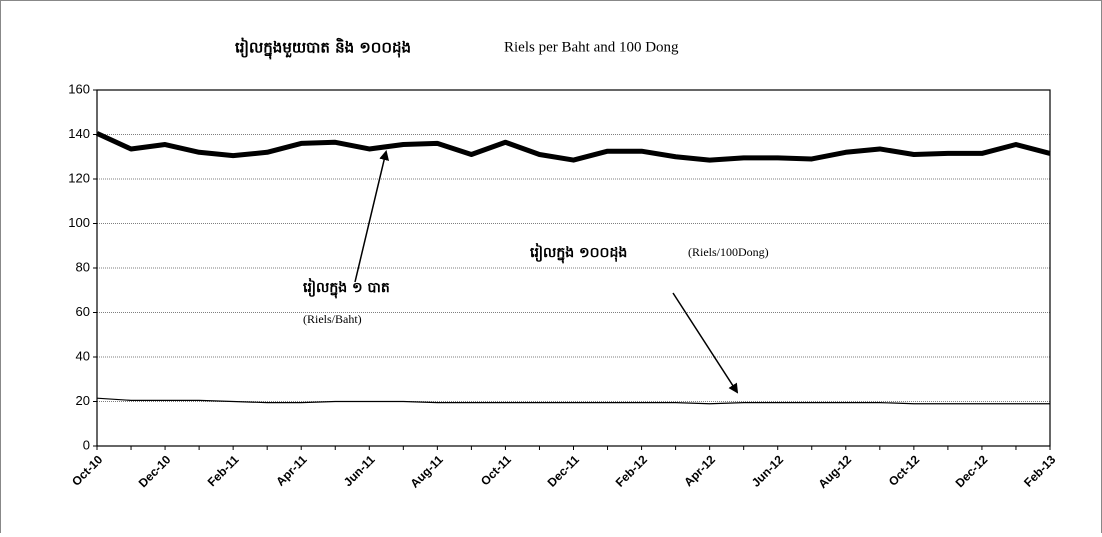  Describe the element at coordinates (359, 470) in the screenshot. I see `x-tick-label: Jun-11` at that location.